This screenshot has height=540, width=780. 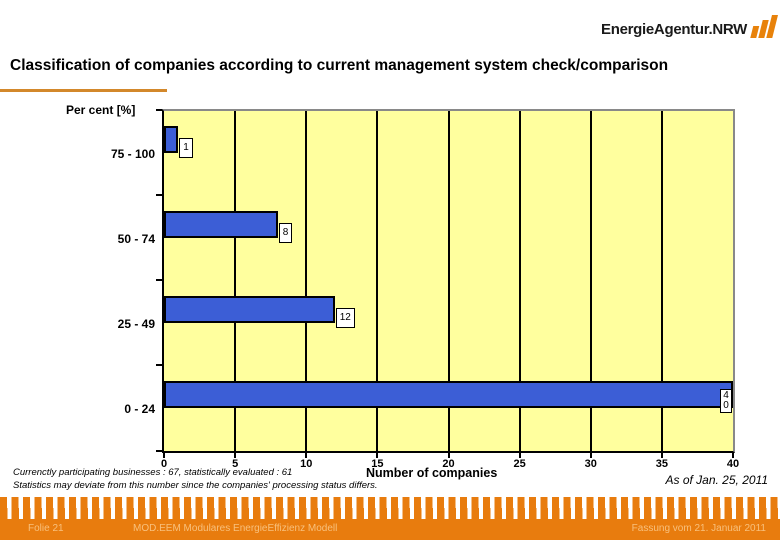 I want to click on bar-value-label: 1, so click(x=186, y=148).